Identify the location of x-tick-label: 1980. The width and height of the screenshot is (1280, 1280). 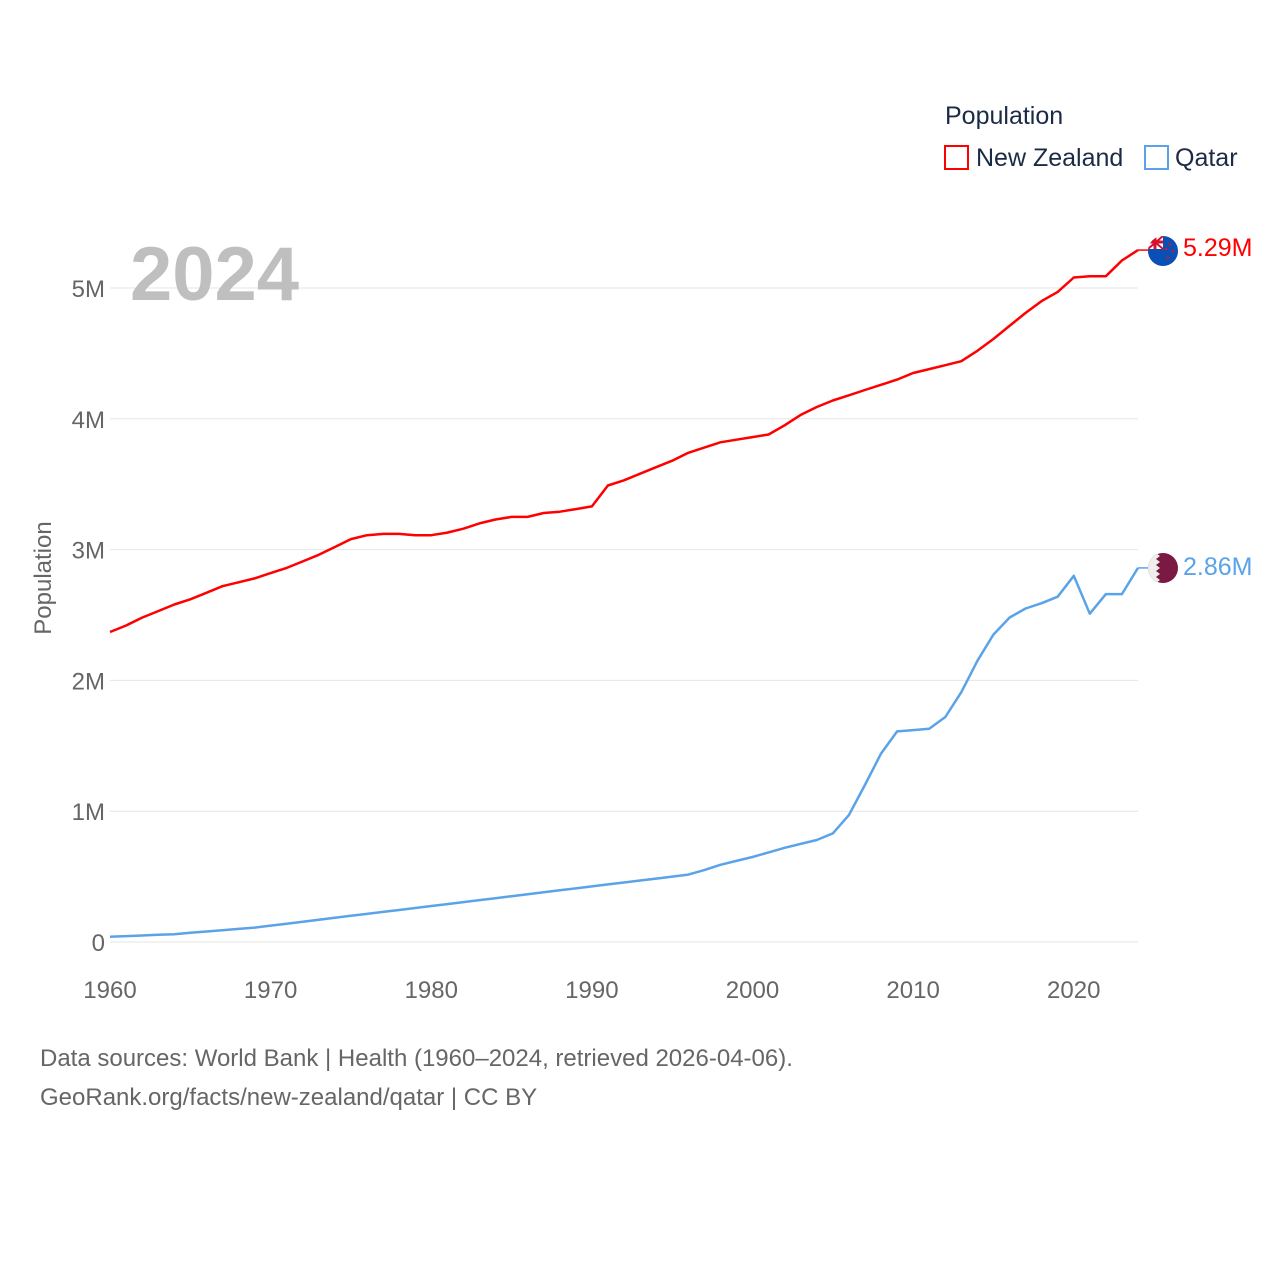
(431, 990).